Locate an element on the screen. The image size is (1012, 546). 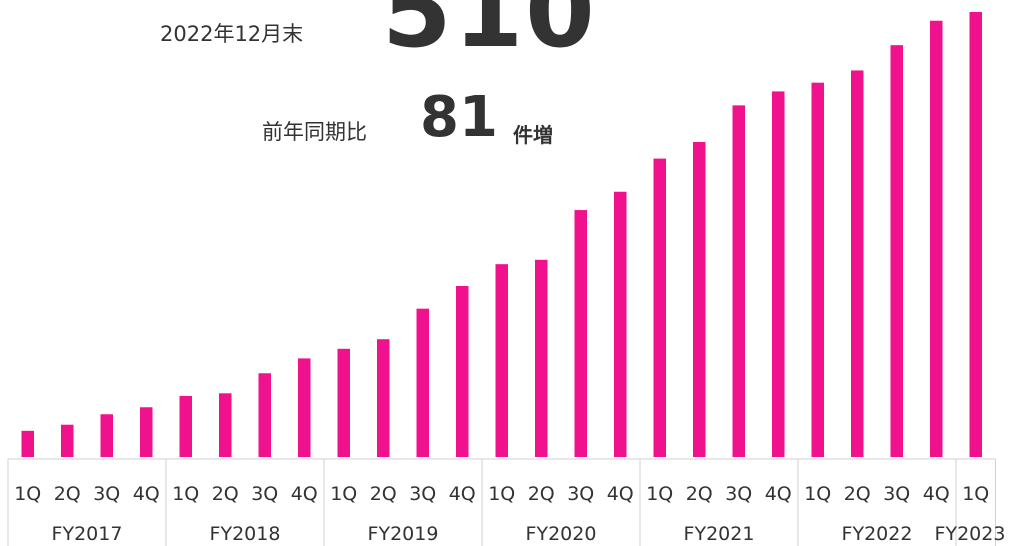
x-group-label: FY2019 is located at coordinates (403, 534).